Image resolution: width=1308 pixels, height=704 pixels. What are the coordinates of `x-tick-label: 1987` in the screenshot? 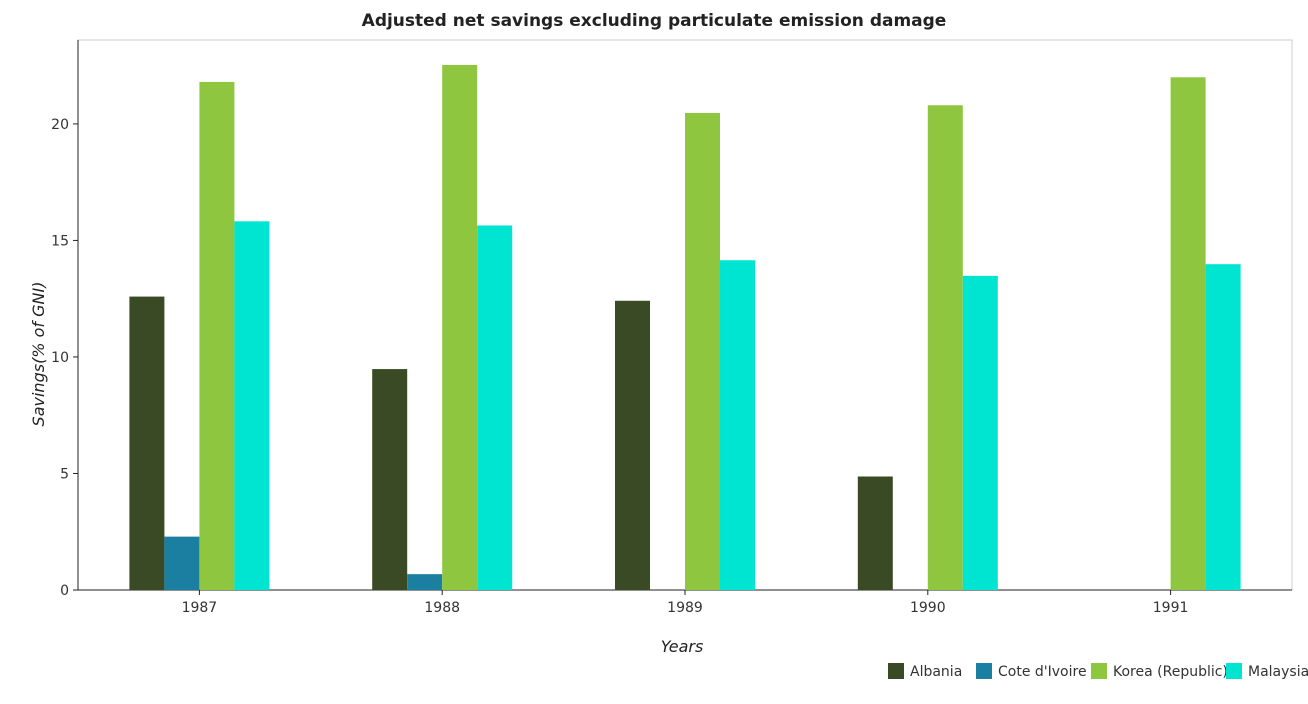 It's located at (200, 608).